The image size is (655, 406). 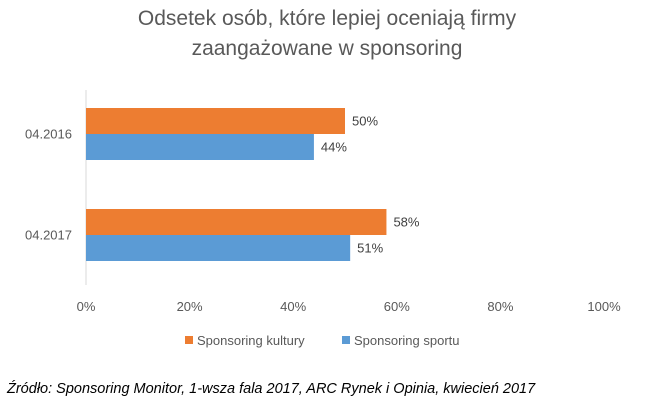 What do you see at coordinates (200, 147) in the screenshot?
I see `bar-sportu-04-2016` at bounding box center [200, 147].